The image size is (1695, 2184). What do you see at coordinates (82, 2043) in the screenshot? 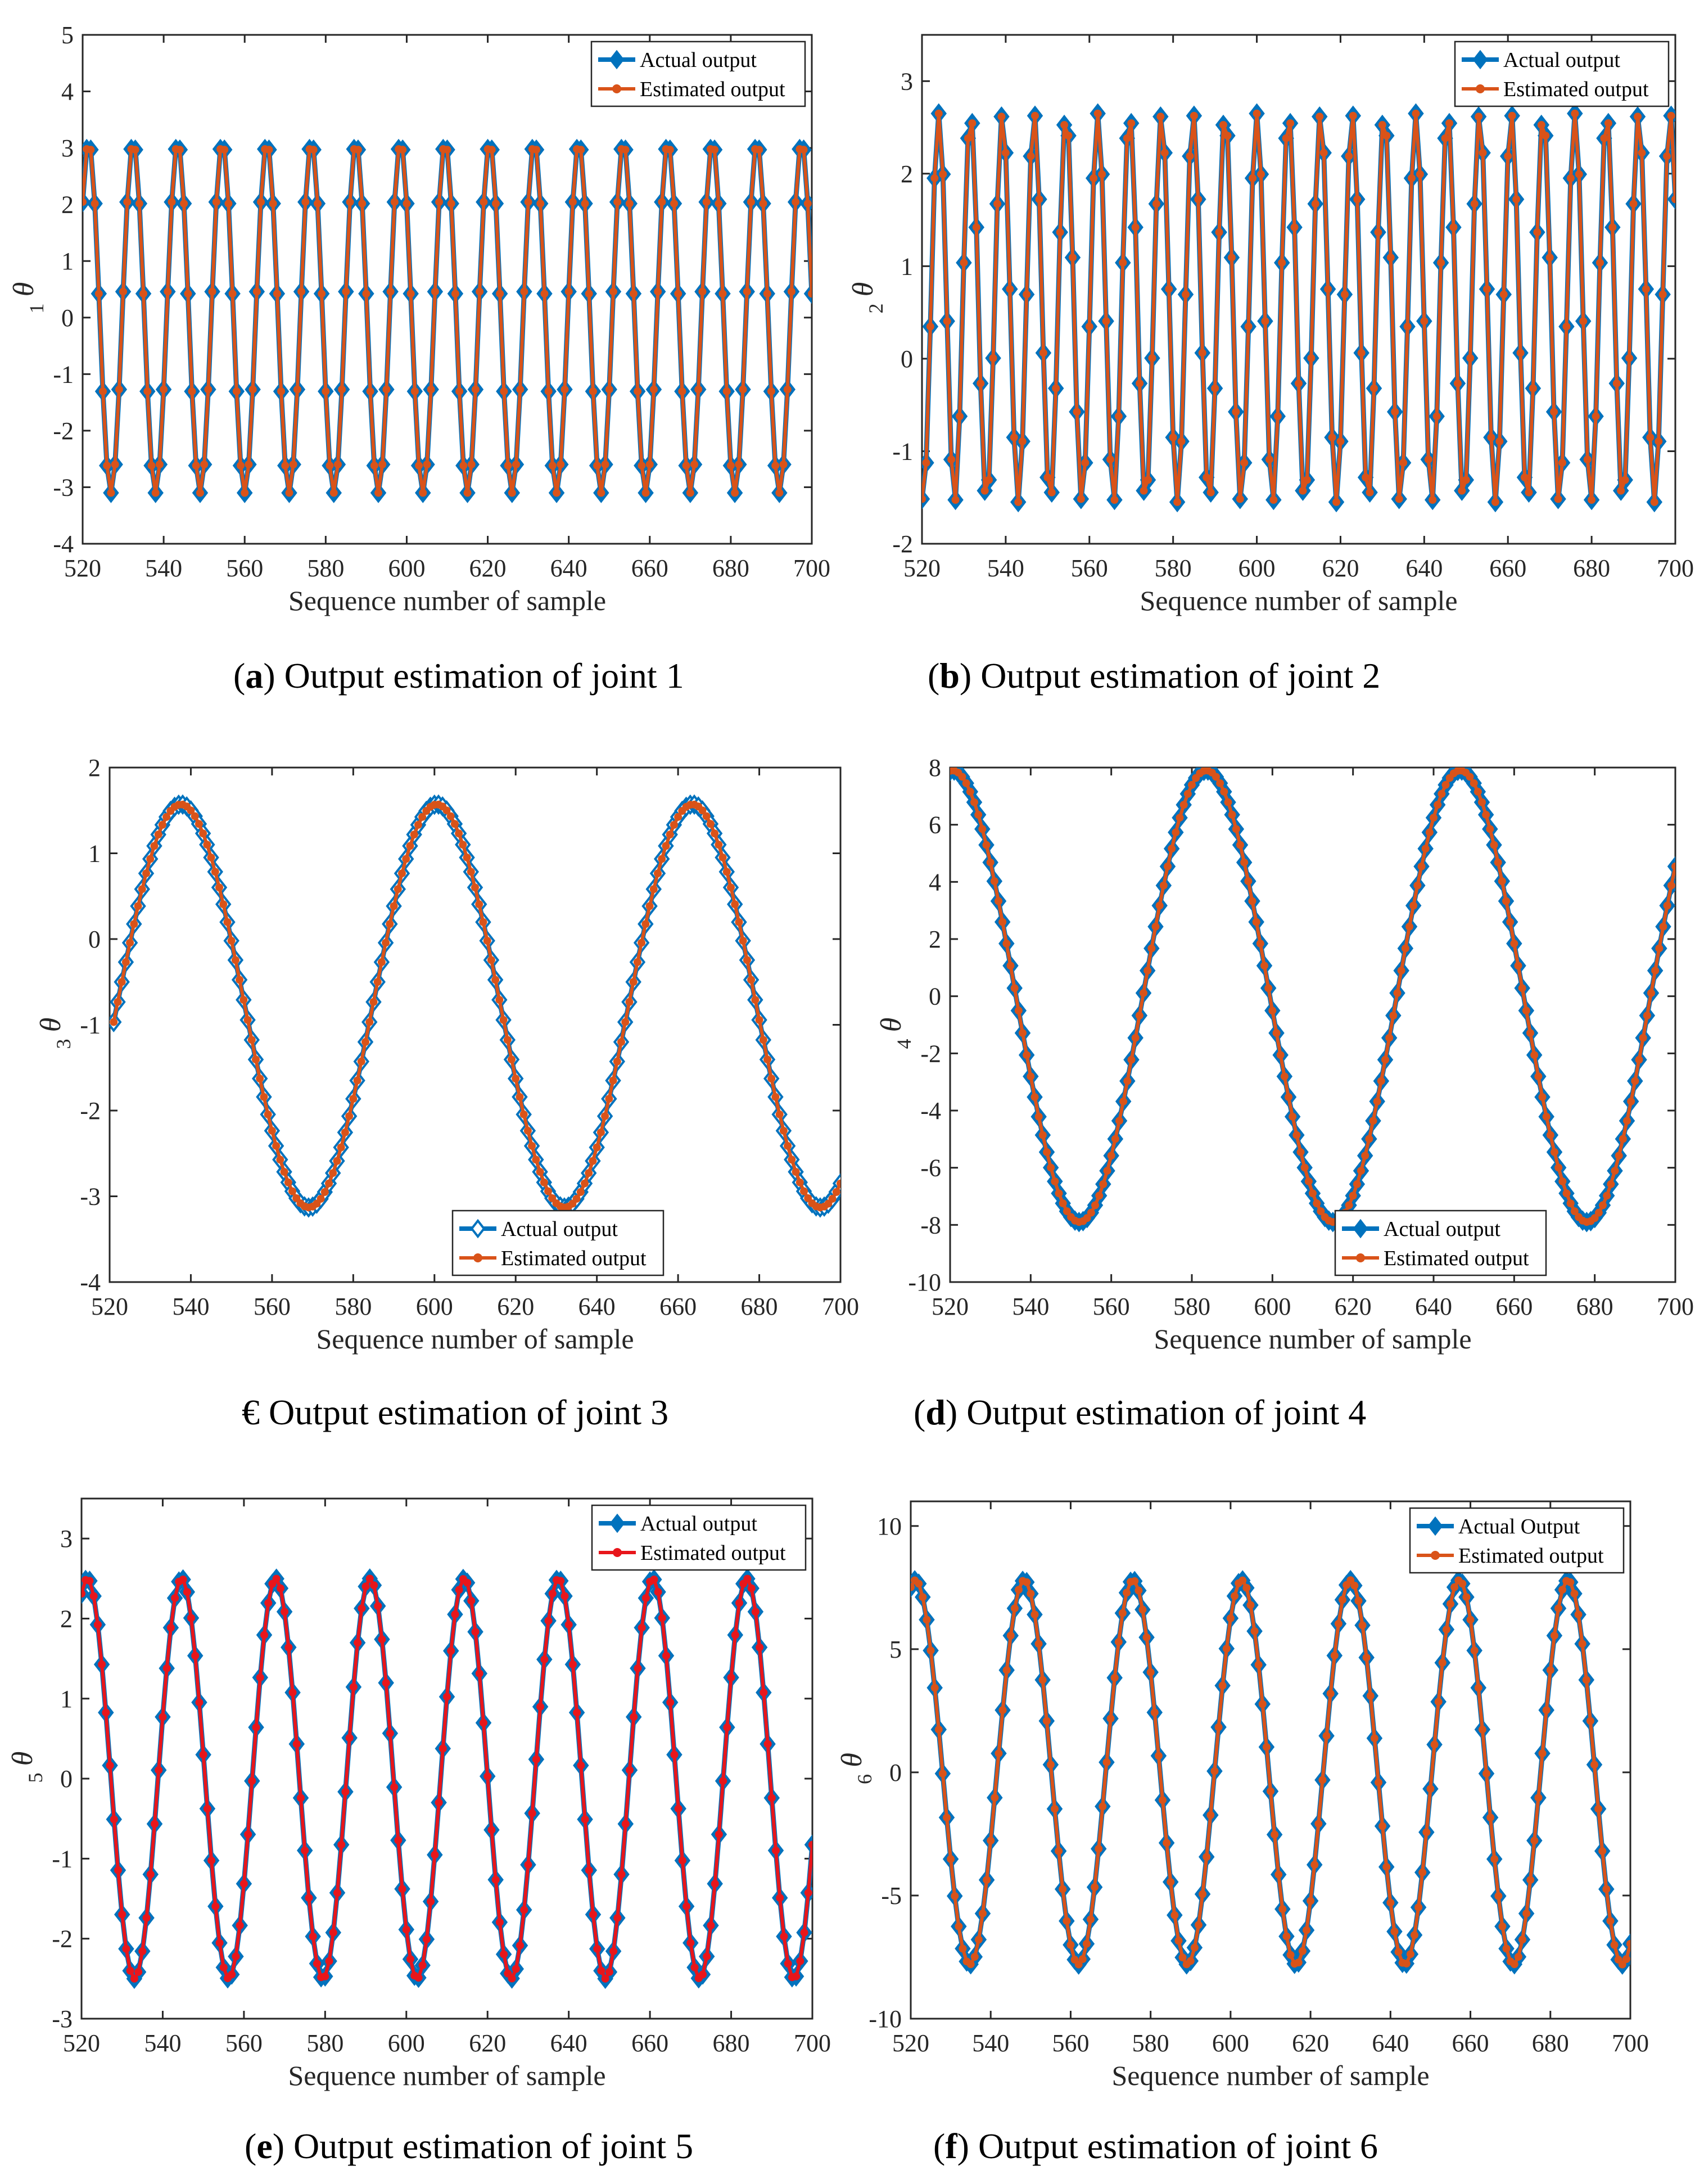
I see `x-tick-label: 520` at bounding box center [82, 2043].